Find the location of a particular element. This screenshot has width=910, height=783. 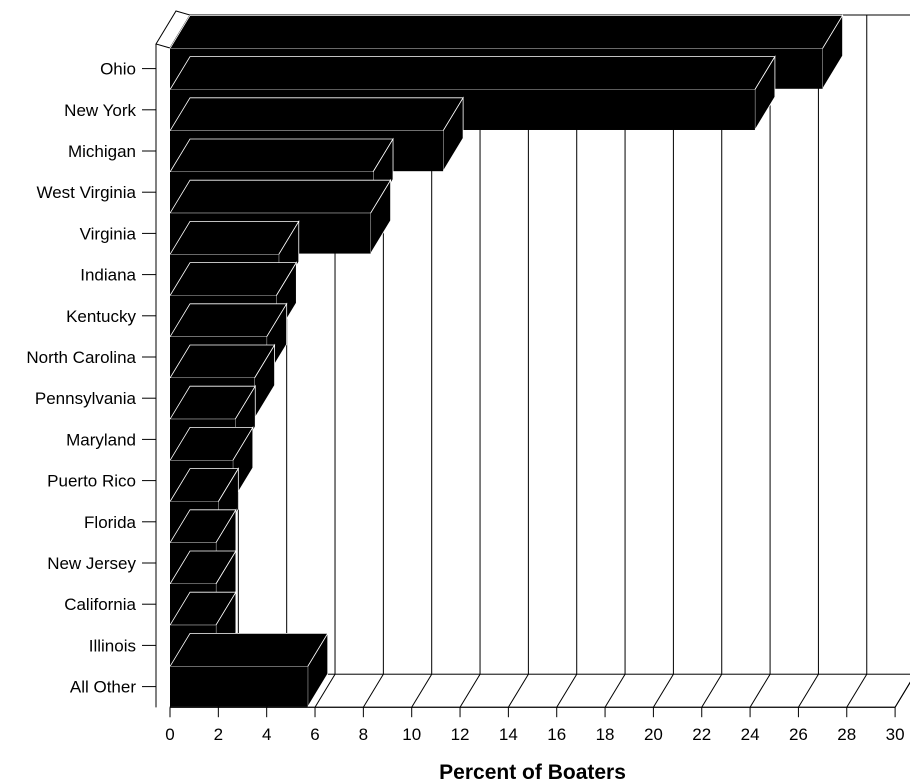

floor-right-edge is located at coordinates (902, 694).